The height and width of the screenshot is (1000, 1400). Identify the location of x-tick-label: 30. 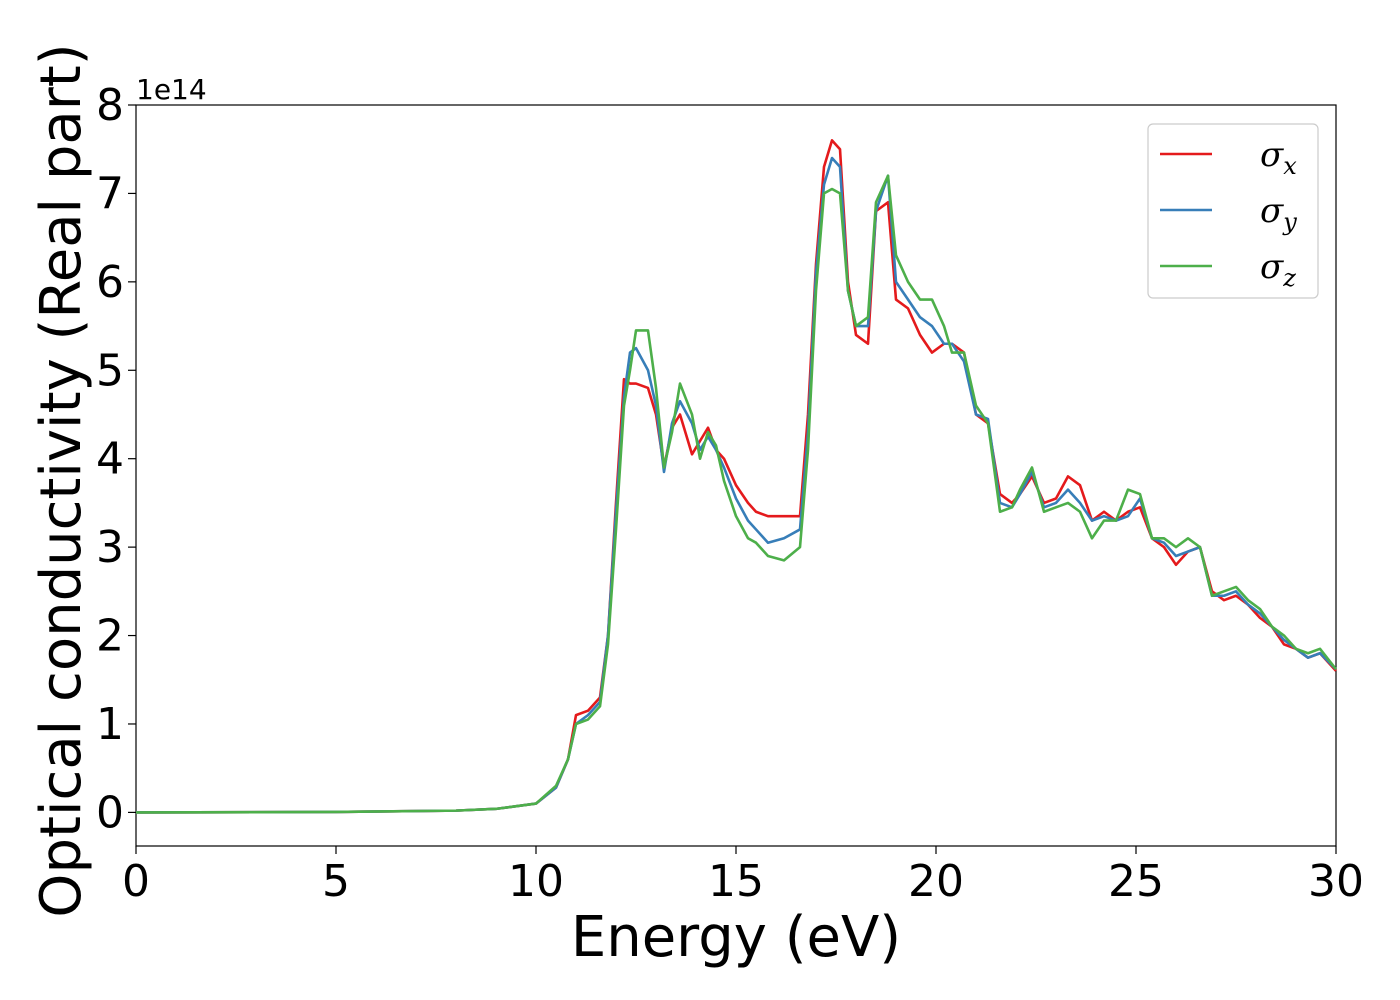
(1336, 881).